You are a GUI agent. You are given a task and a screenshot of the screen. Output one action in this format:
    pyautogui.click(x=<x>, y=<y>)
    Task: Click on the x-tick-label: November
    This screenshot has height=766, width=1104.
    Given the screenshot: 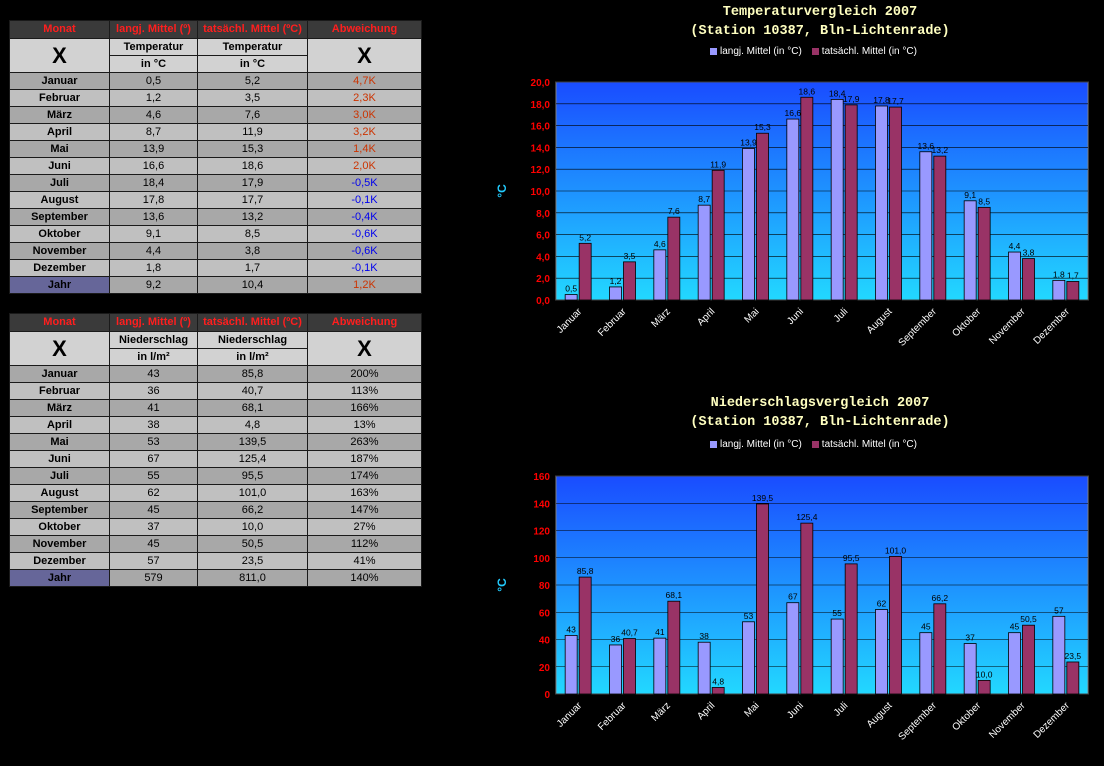 What is the action you would take?
    pyautogui.click(x=1007, y=720)
    